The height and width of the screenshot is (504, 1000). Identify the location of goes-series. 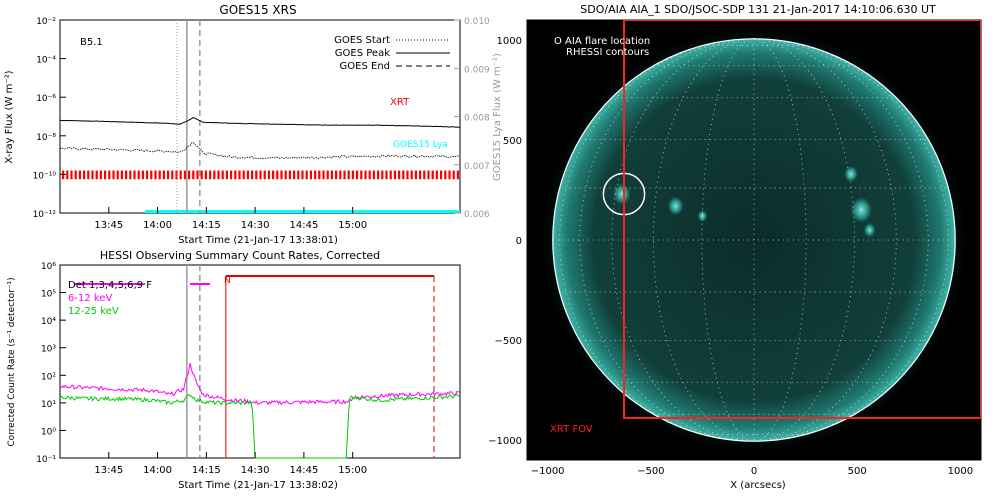
(260, 138).